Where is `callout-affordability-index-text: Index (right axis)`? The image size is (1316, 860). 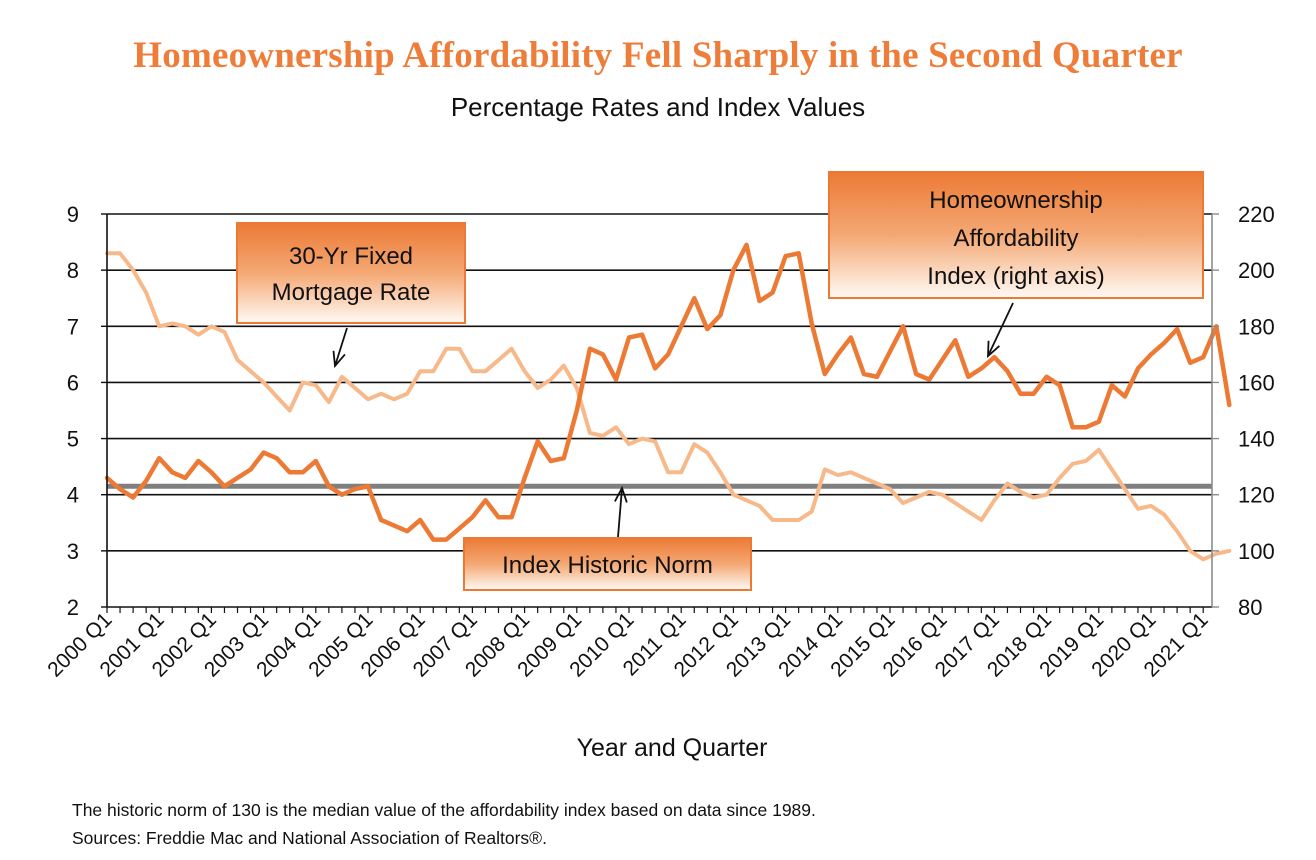 callout-affordability-index-text: Index (right axis) is located at coordinates (1015, 276).